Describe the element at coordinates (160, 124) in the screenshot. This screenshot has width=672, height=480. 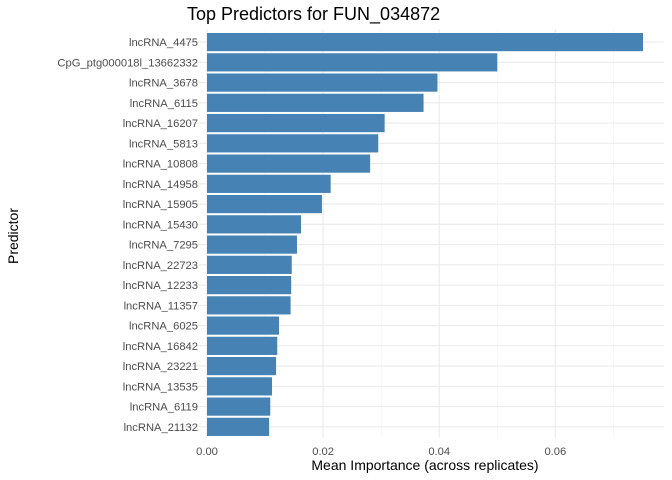
I see `y-tick-label: lncRNA_16207` at that location.